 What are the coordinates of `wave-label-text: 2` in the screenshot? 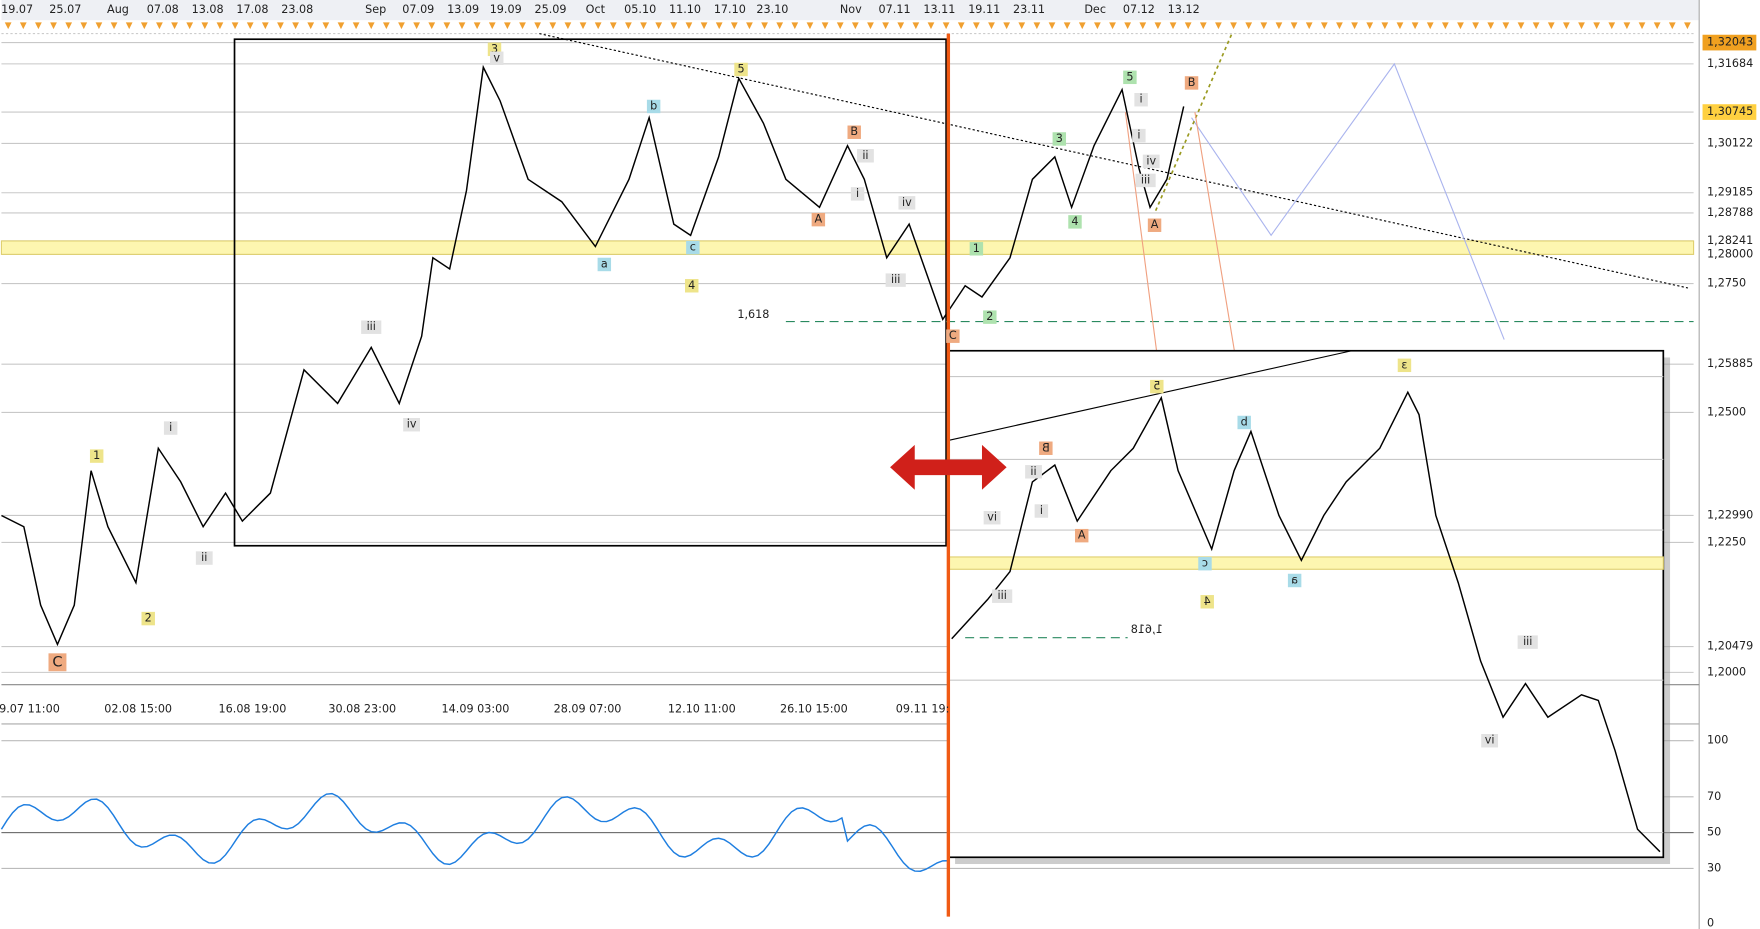 It's located at (148, 618).